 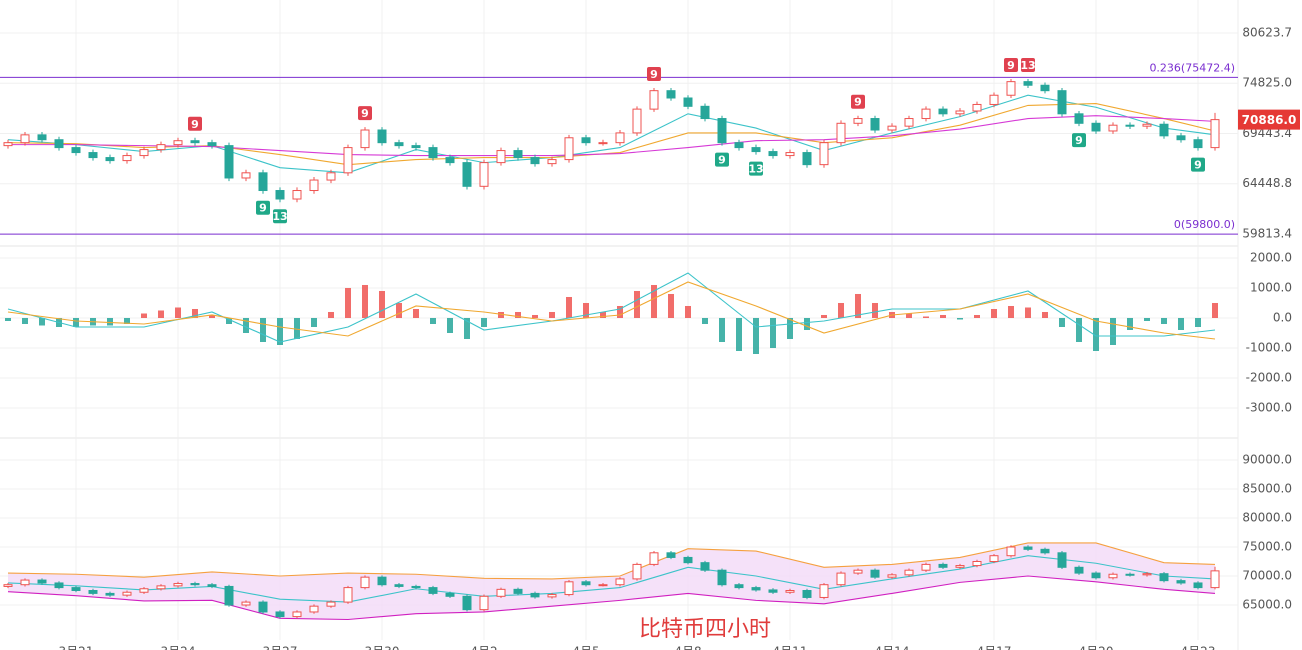 What do you see at coordinates (1198, 647) in the screenshot?
I see `x-tick-label: 4月23` at bounding box center [1198, 647].